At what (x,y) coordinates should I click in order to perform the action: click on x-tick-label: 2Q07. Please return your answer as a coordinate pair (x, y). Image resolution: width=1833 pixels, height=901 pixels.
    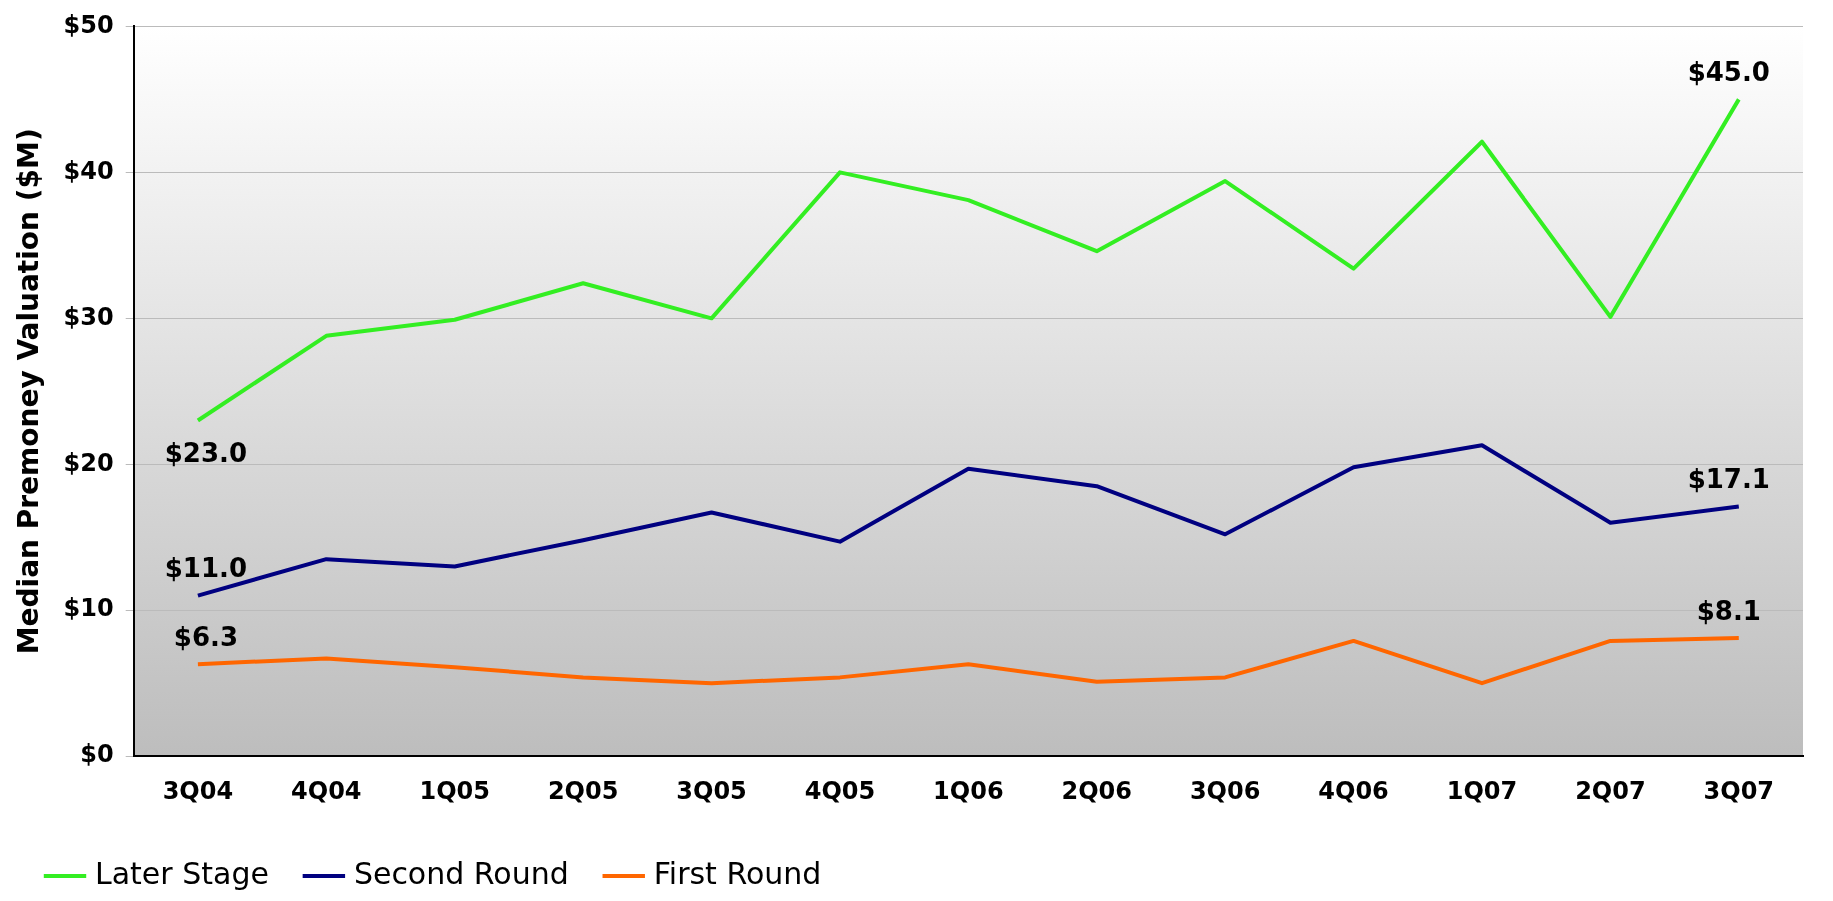
    Looking at the image, I should click on (1610, 790).